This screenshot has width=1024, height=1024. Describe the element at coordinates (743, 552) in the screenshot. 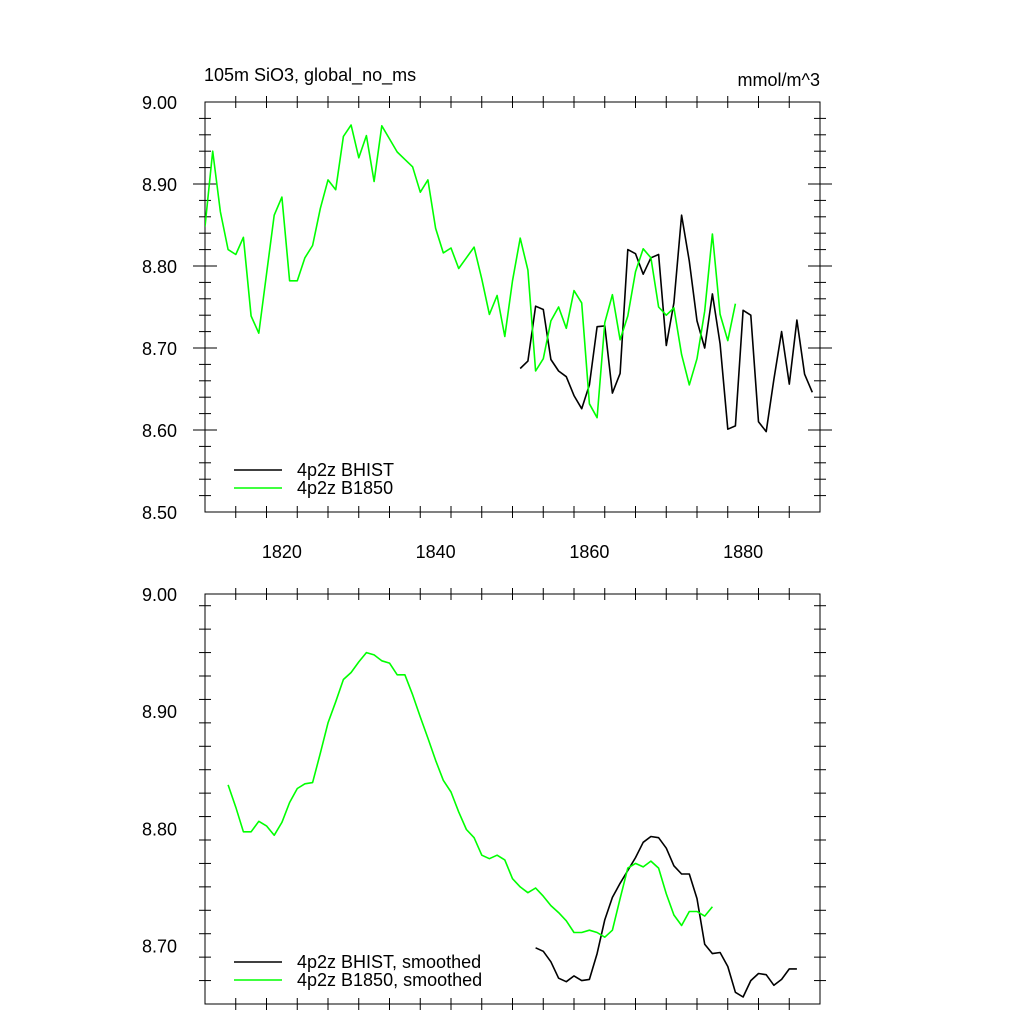

I see `x-tick-label: 1880` at that location.